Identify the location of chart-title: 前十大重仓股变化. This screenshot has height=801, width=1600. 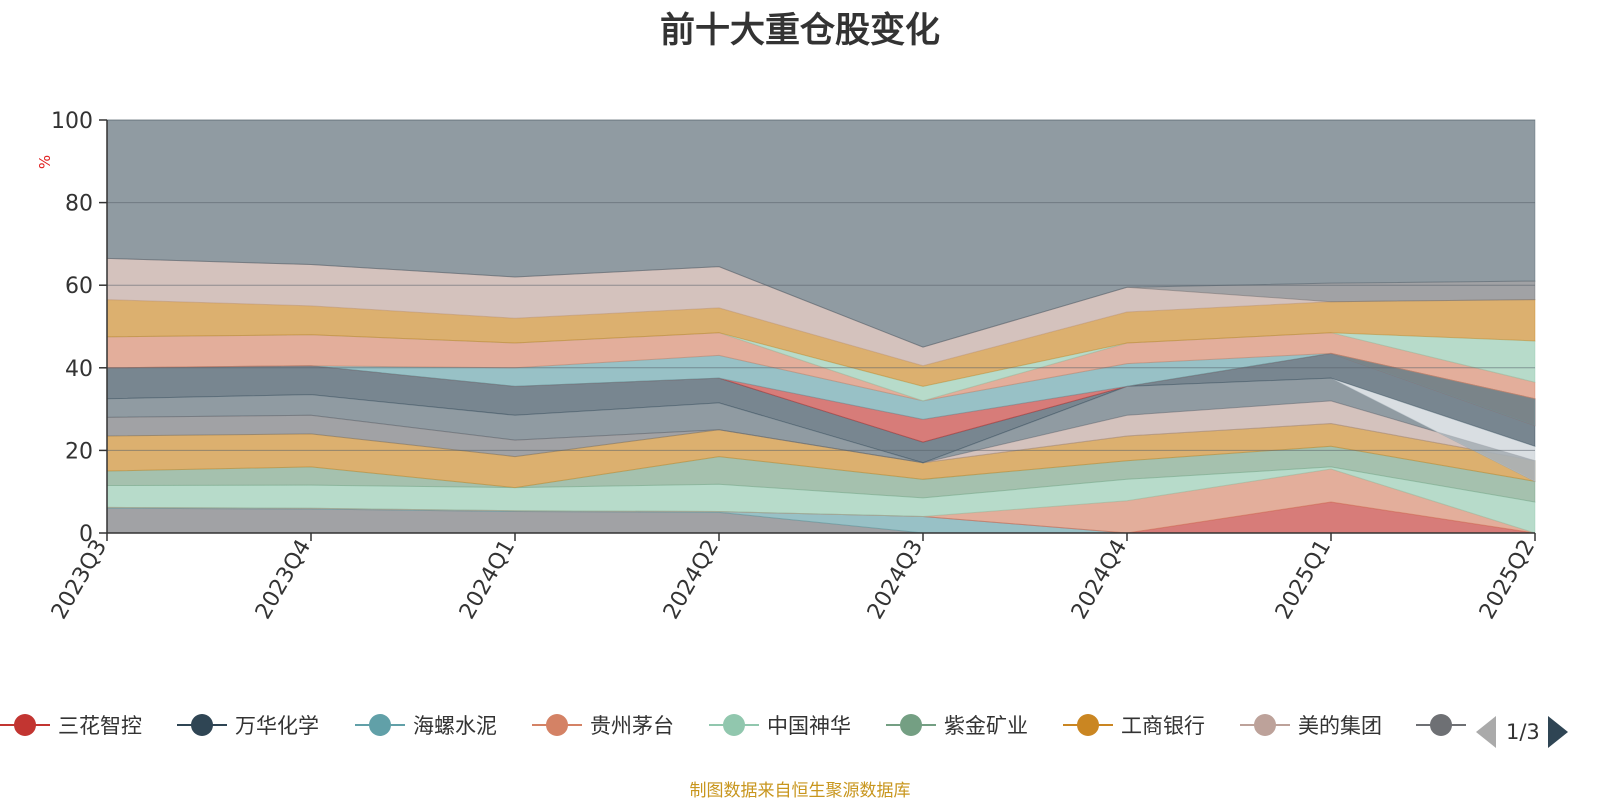
(799, 31).